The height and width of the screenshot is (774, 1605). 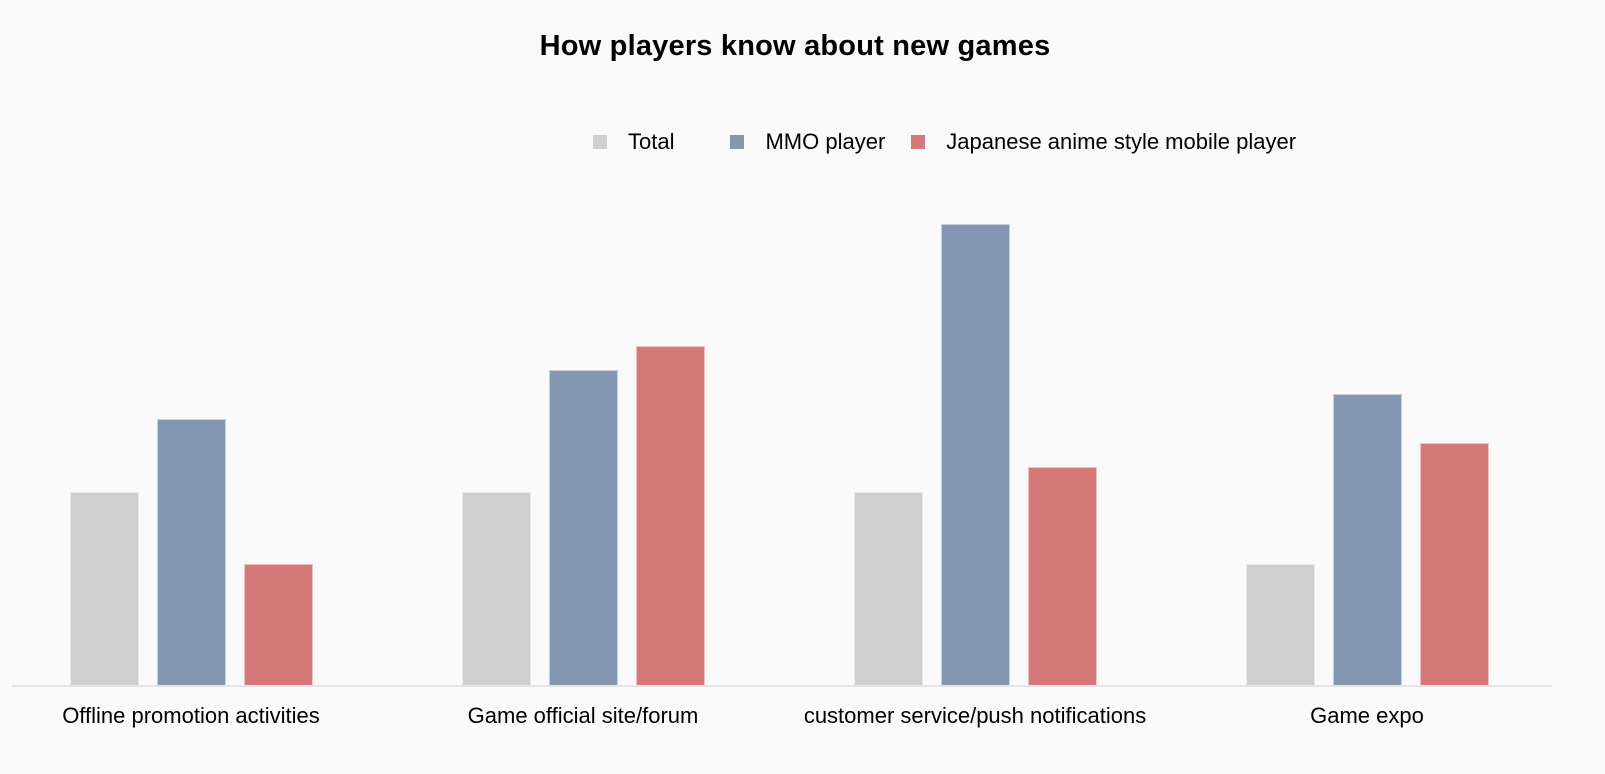 What do you see at coordinates (1367, 715) in the screenshot?
I see `x-axis-label: Game expo` at bounding box center [1367, 715].